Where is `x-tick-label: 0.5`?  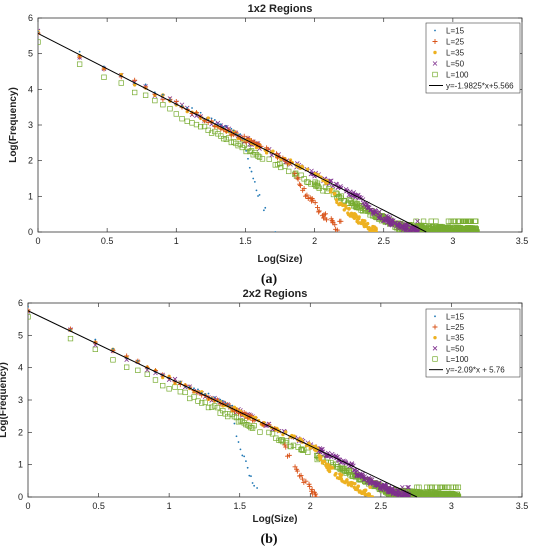 x-tick-label: 0.5 is located at coordinates (107, 241).